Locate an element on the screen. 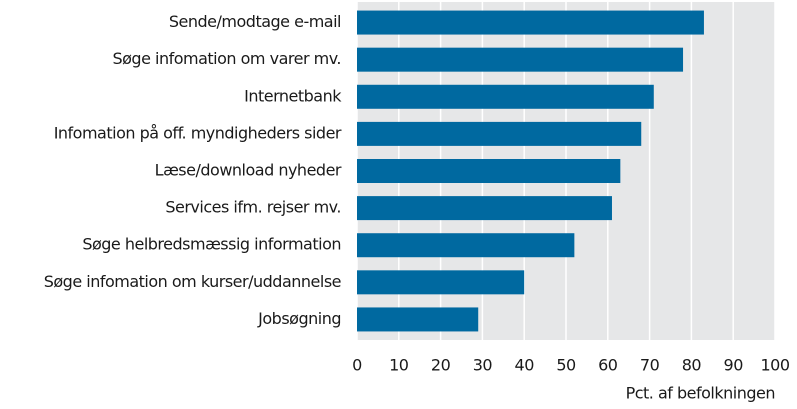 Image resolution: width=797 pixels, height=409 pixels. x-tick-label: 50 is located at coordinates (566, 365).